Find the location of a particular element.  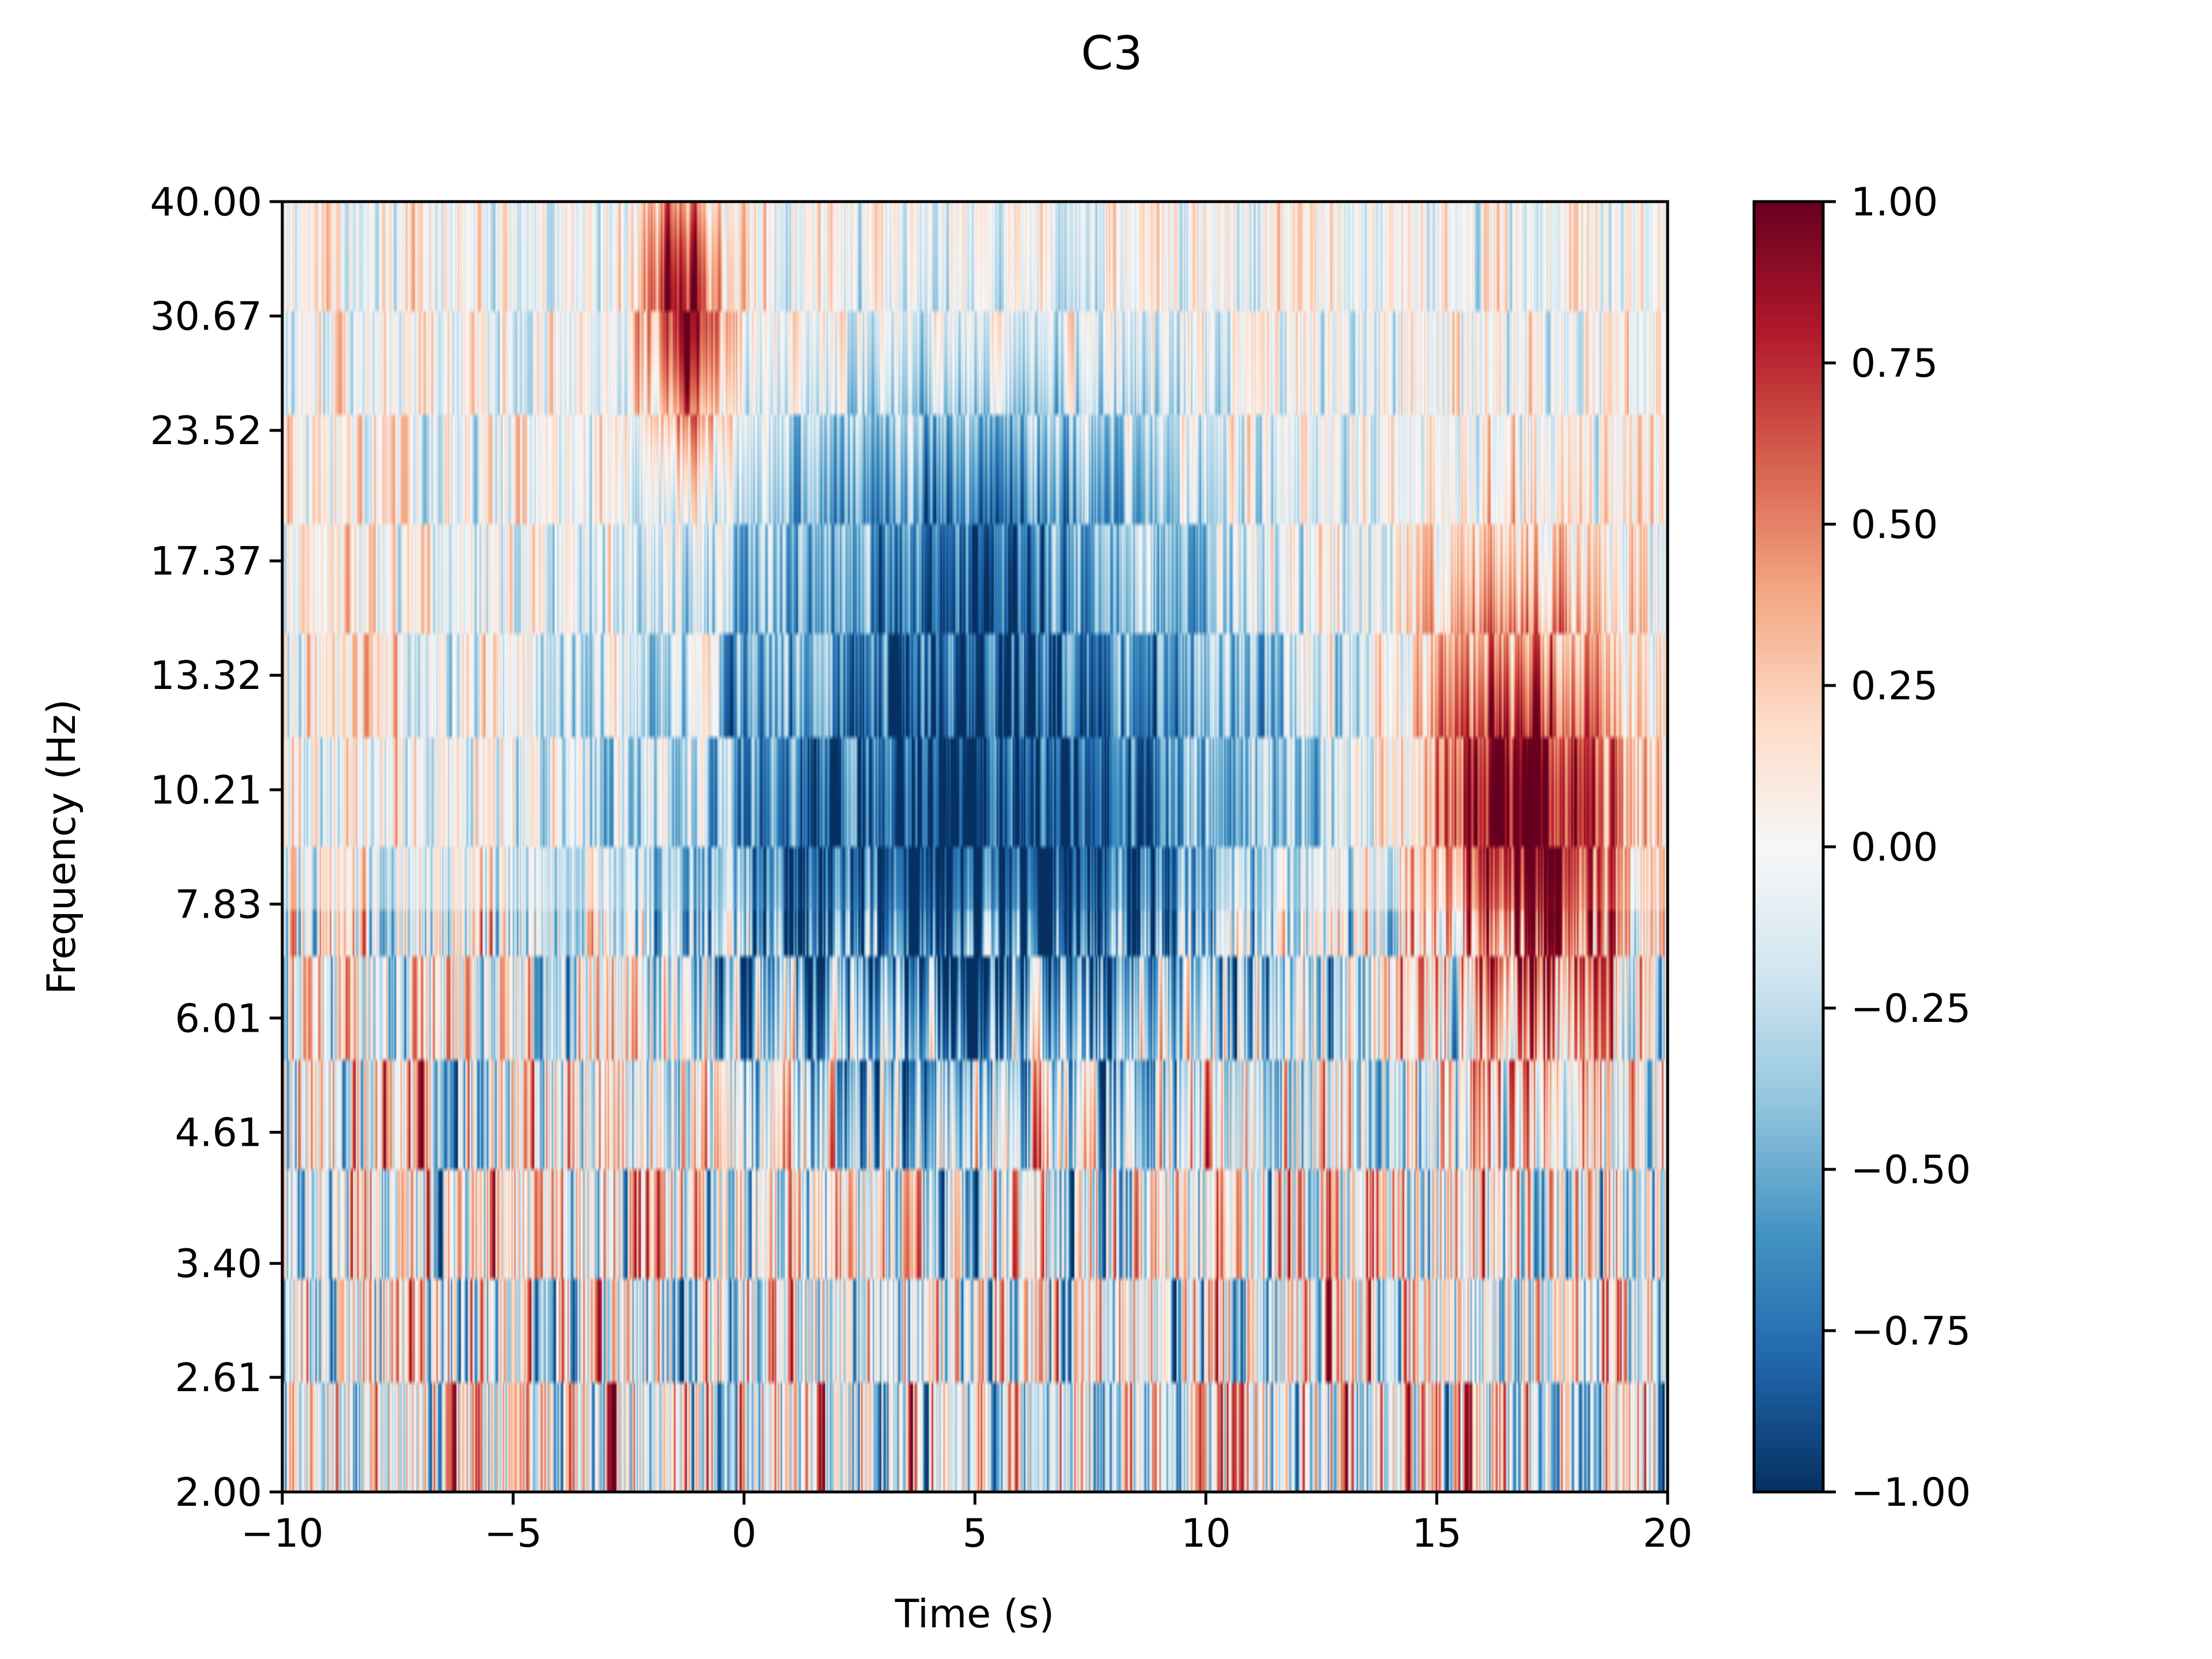

colorbar-frame is located at coordinates (1788, 847).